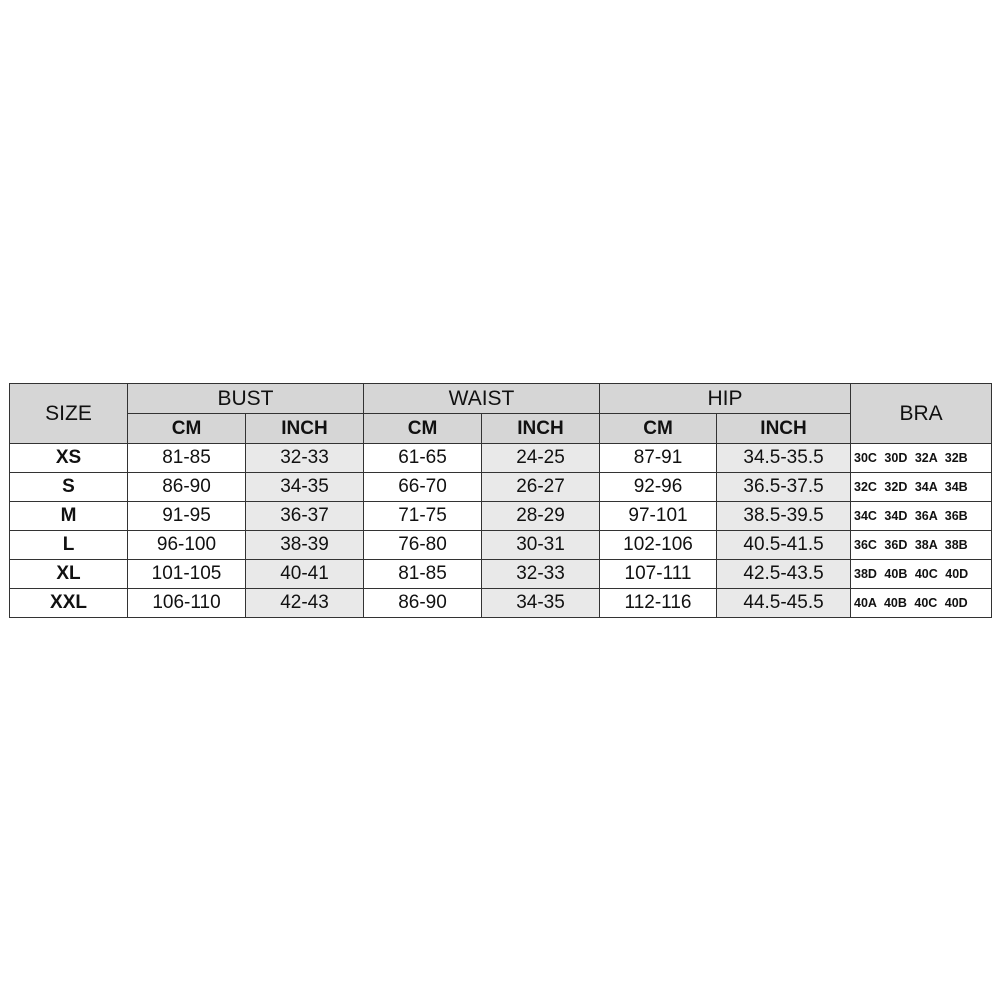  I want to click on hip-cm-header: CM, so click(658, 428).